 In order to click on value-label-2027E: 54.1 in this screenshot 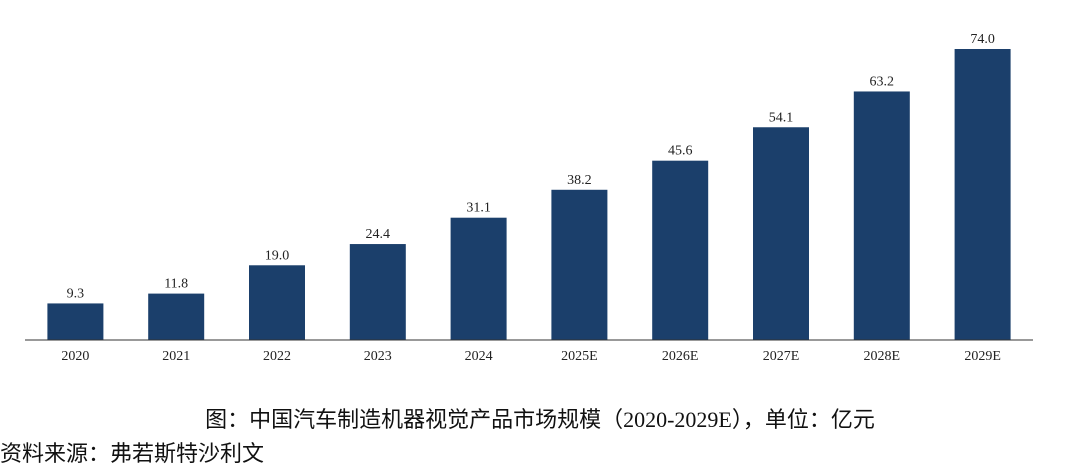, I will do `click(781, 117)`.